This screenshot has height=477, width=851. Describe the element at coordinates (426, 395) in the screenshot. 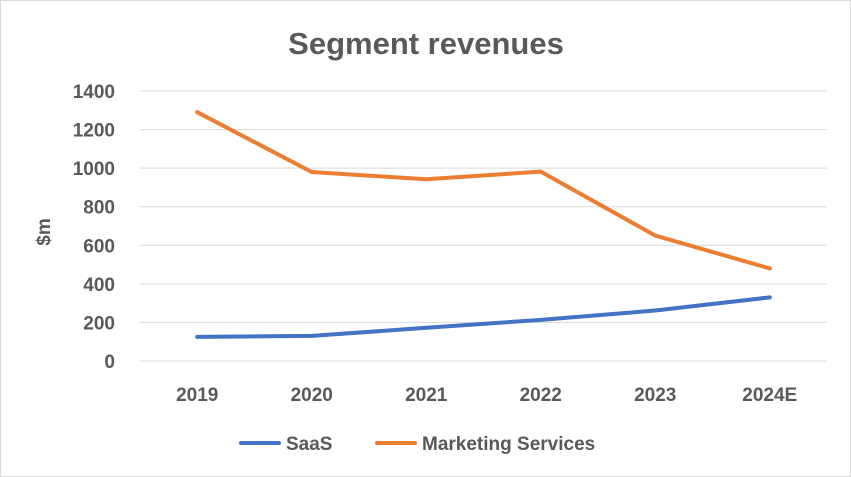

I see `x-tick-label: 2021` at that location.